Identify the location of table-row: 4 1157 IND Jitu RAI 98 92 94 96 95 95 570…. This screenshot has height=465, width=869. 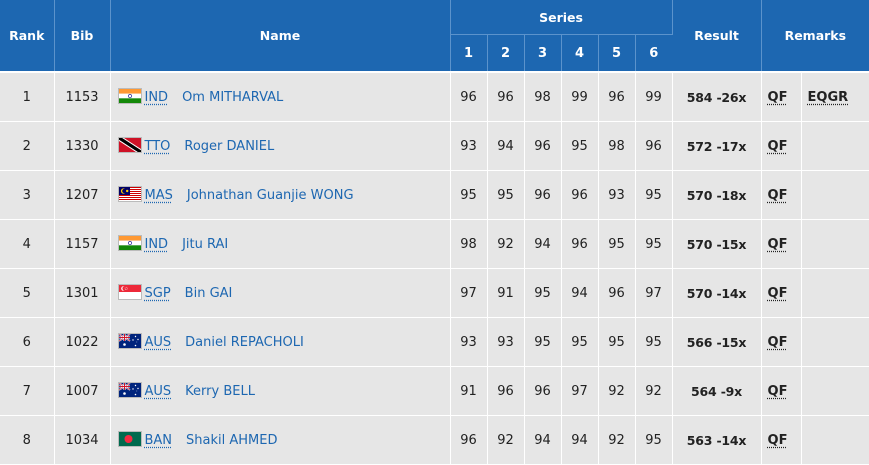
(434, 244).